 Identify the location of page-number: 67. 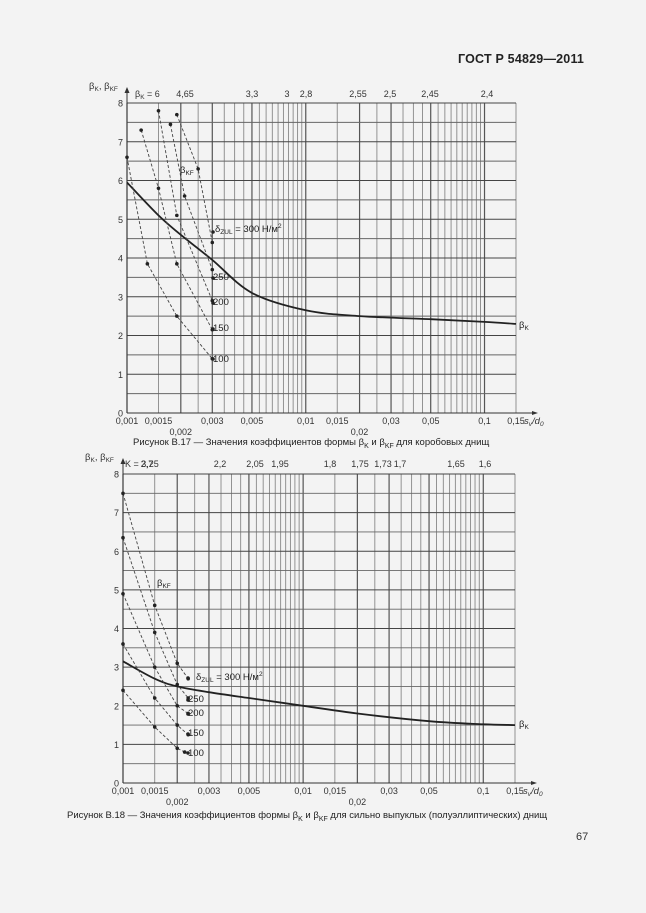
(582, 837).